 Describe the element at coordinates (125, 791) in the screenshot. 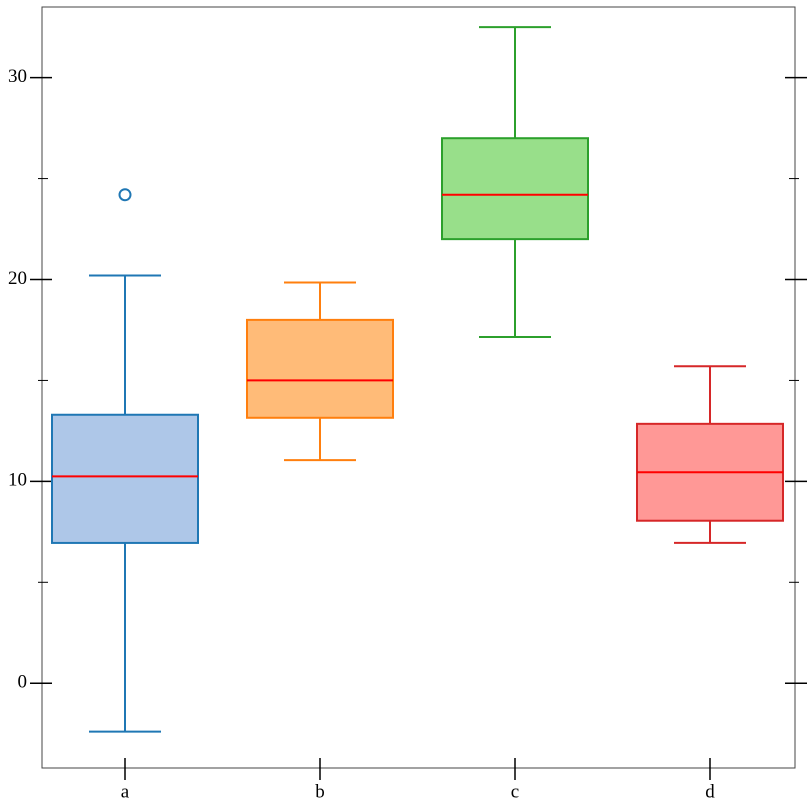

I see `x-tick-label: a` at that location.